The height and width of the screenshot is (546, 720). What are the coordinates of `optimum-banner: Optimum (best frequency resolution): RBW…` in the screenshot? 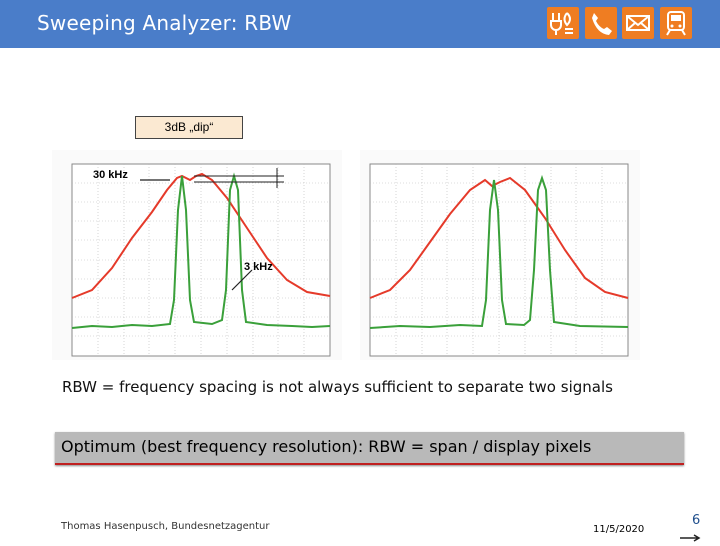 It's located at (369, 448).